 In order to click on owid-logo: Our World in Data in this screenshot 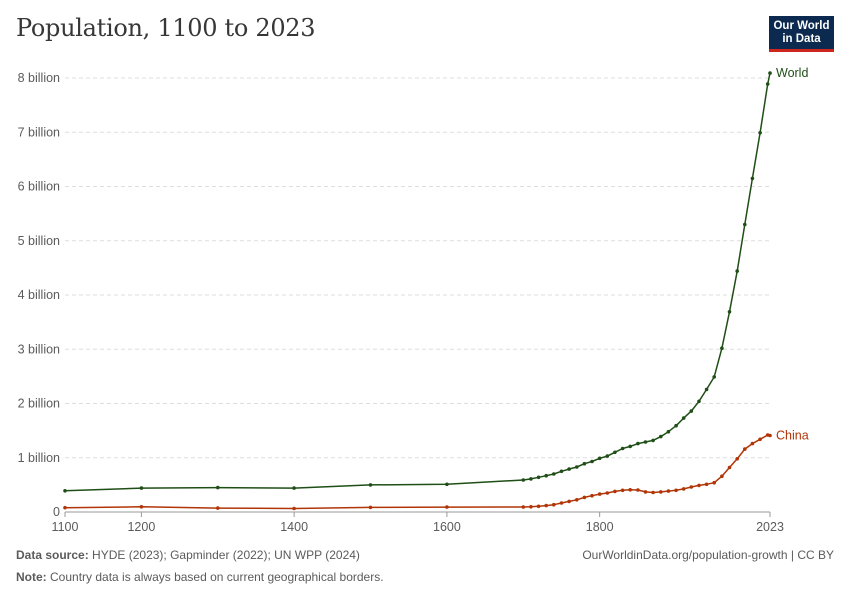, I will do `click(801, 34)`.